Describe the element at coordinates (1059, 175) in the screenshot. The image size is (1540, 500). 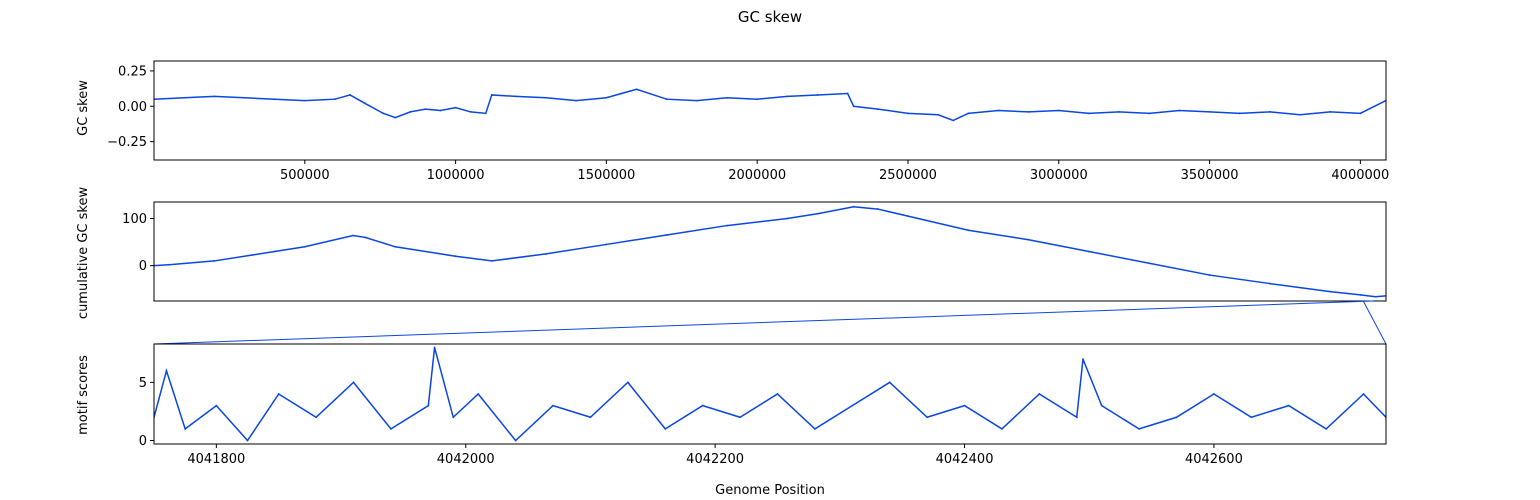
I see `gc-x-tick-label: 3000000` at that location.